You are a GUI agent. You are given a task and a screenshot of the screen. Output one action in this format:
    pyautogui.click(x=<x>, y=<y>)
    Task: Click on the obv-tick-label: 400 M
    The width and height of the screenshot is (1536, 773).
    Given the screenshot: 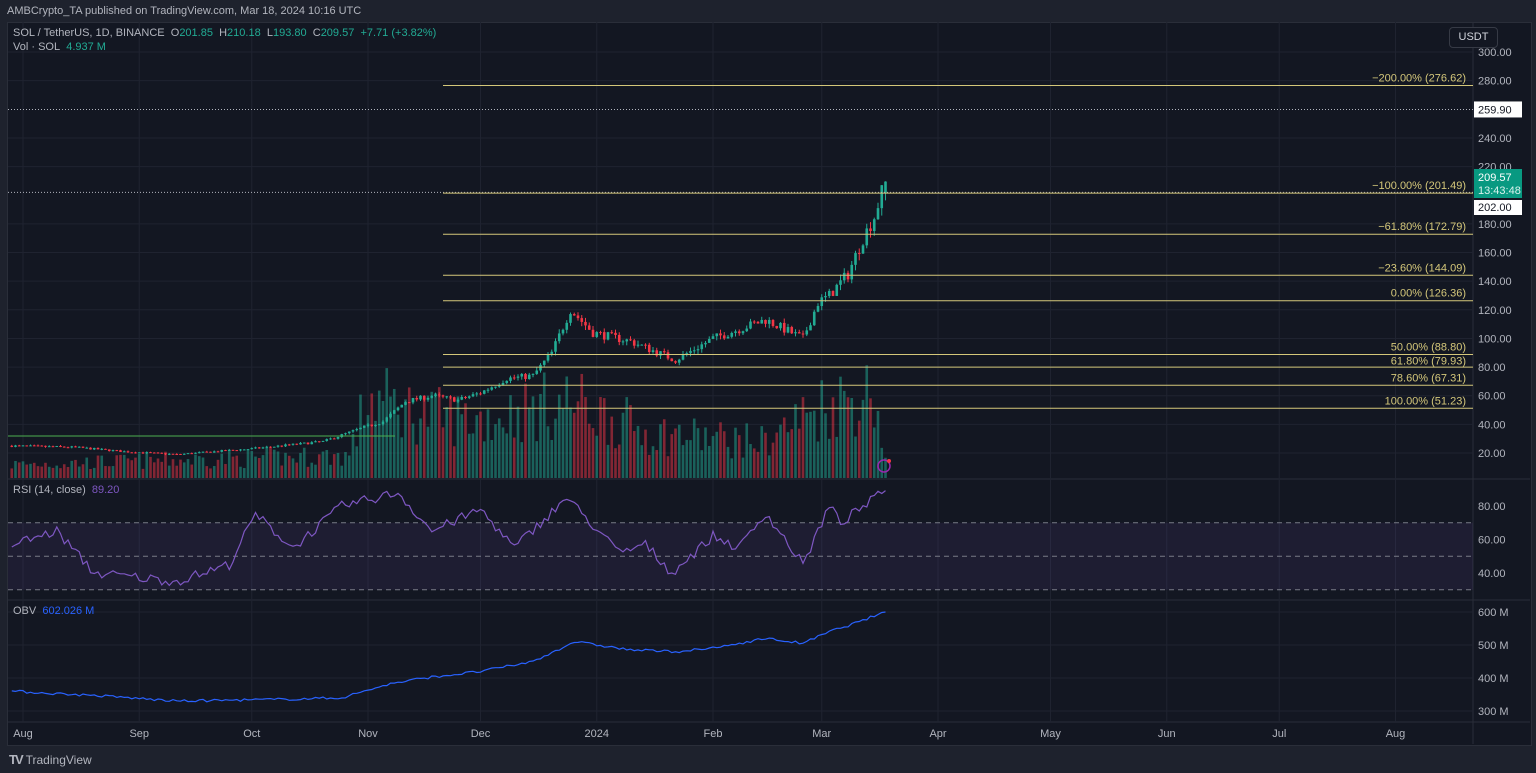 What is the action you would take?
    pyautogui.click(x=1493, y=679)
    